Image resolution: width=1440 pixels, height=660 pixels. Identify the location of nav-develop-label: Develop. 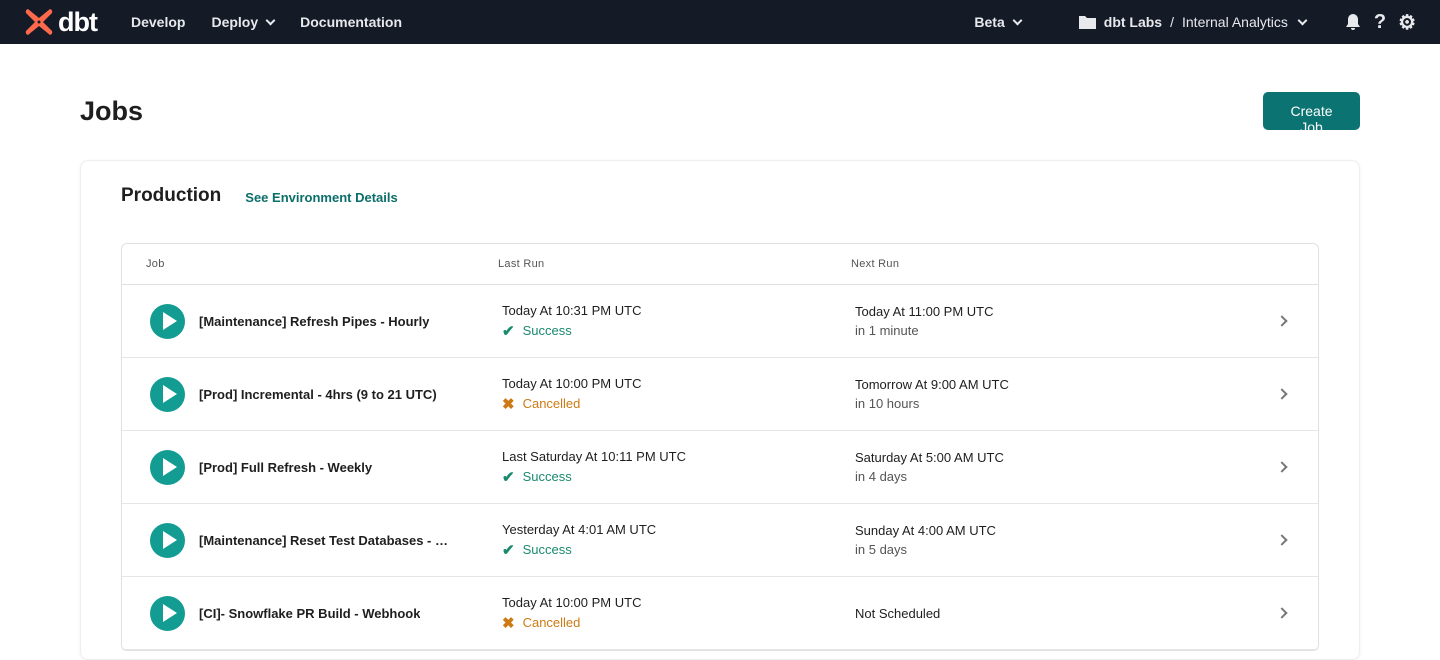
(158, 22).